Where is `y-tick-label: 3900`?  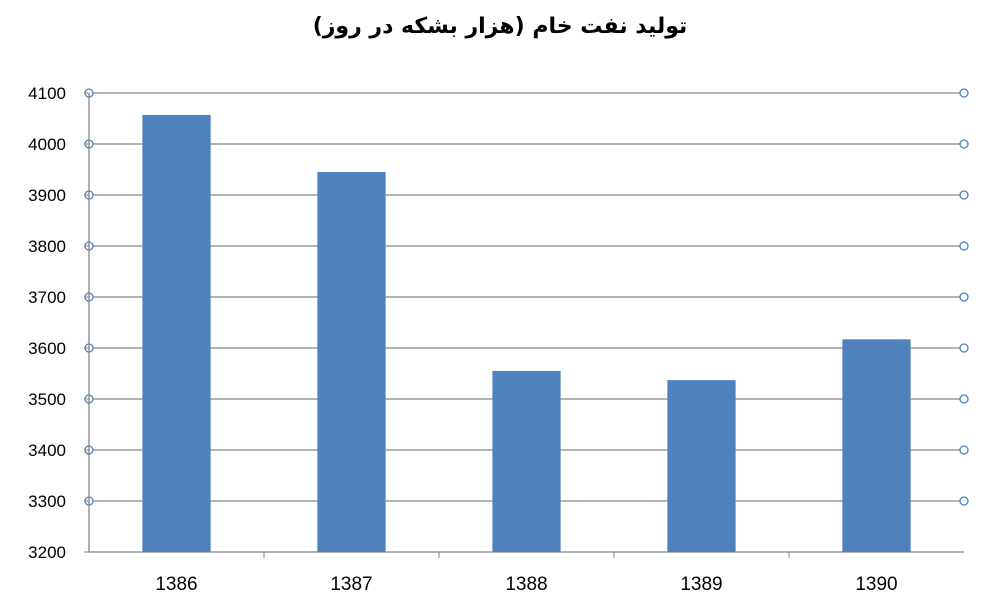
y-tick-label: 3900 is located at coordinates (47, 195).